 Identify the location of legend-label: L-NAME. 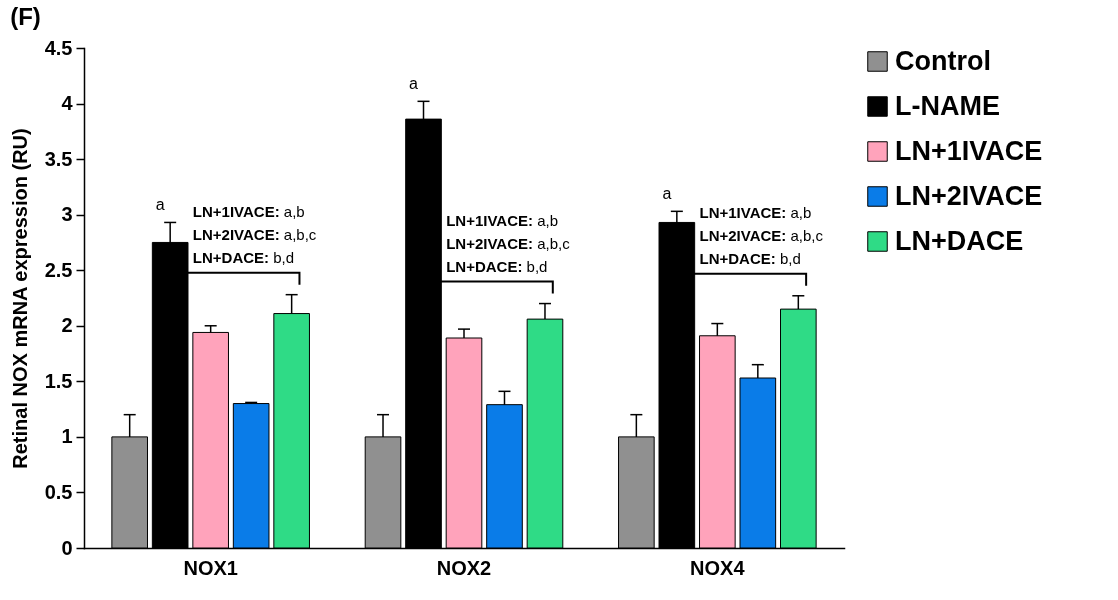
(947, 105).